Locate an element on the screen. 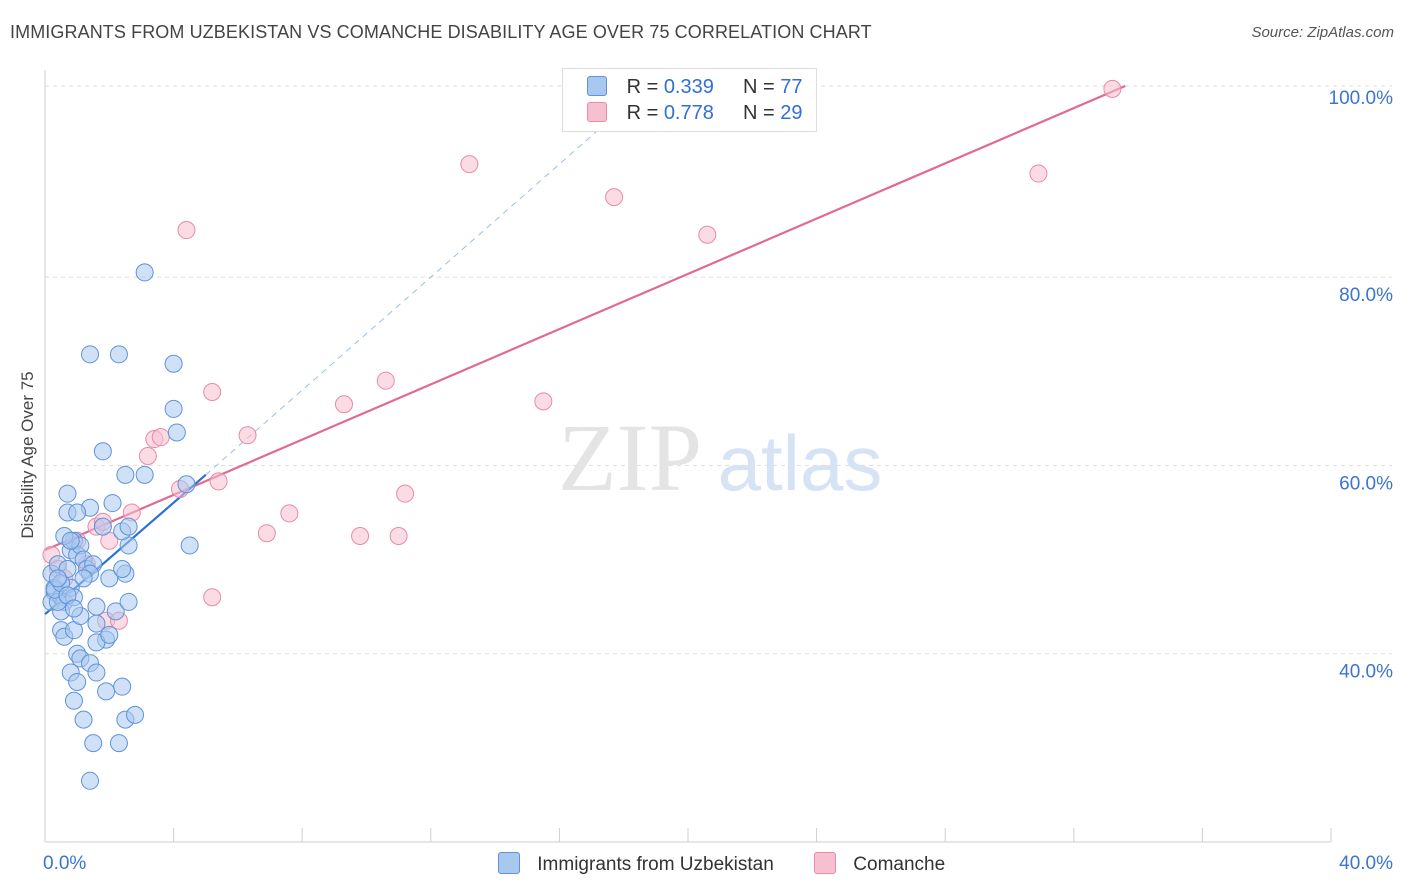 The image size is (1406, 892). blue-swatch is located at coordinates (597, 86).